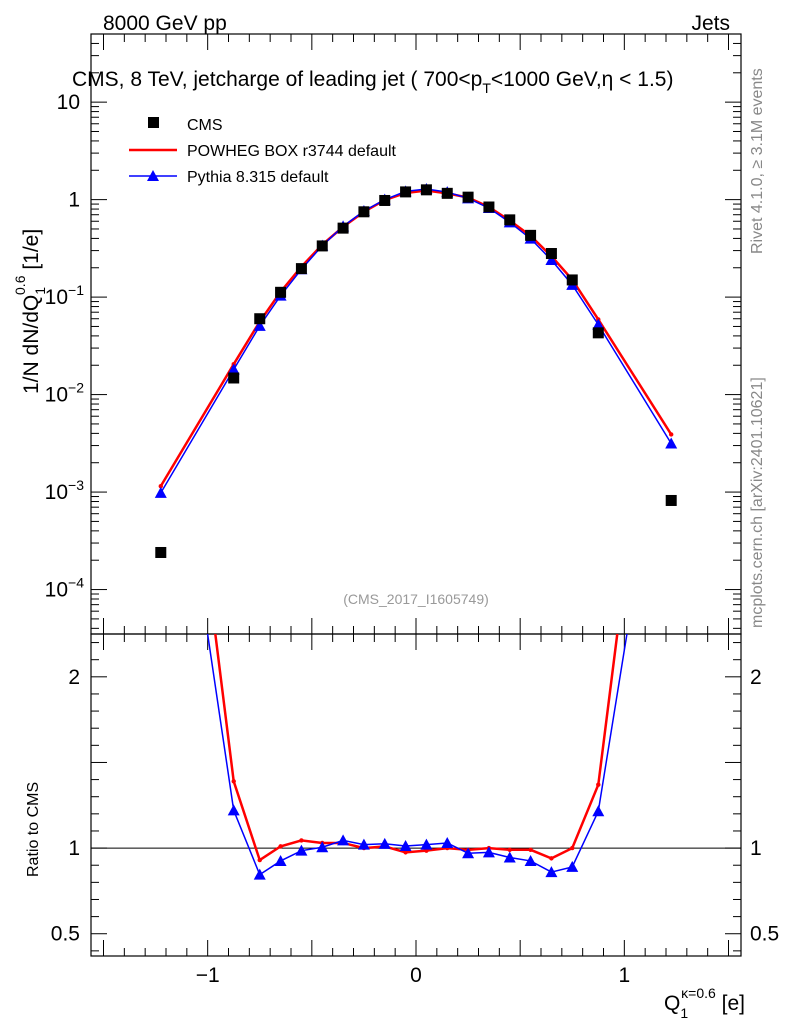 This screenshot has width=786, height=1024. Describe the element at coordinates (153, 175) in the screenshot. I see `legend-marker-pythia` at that location.